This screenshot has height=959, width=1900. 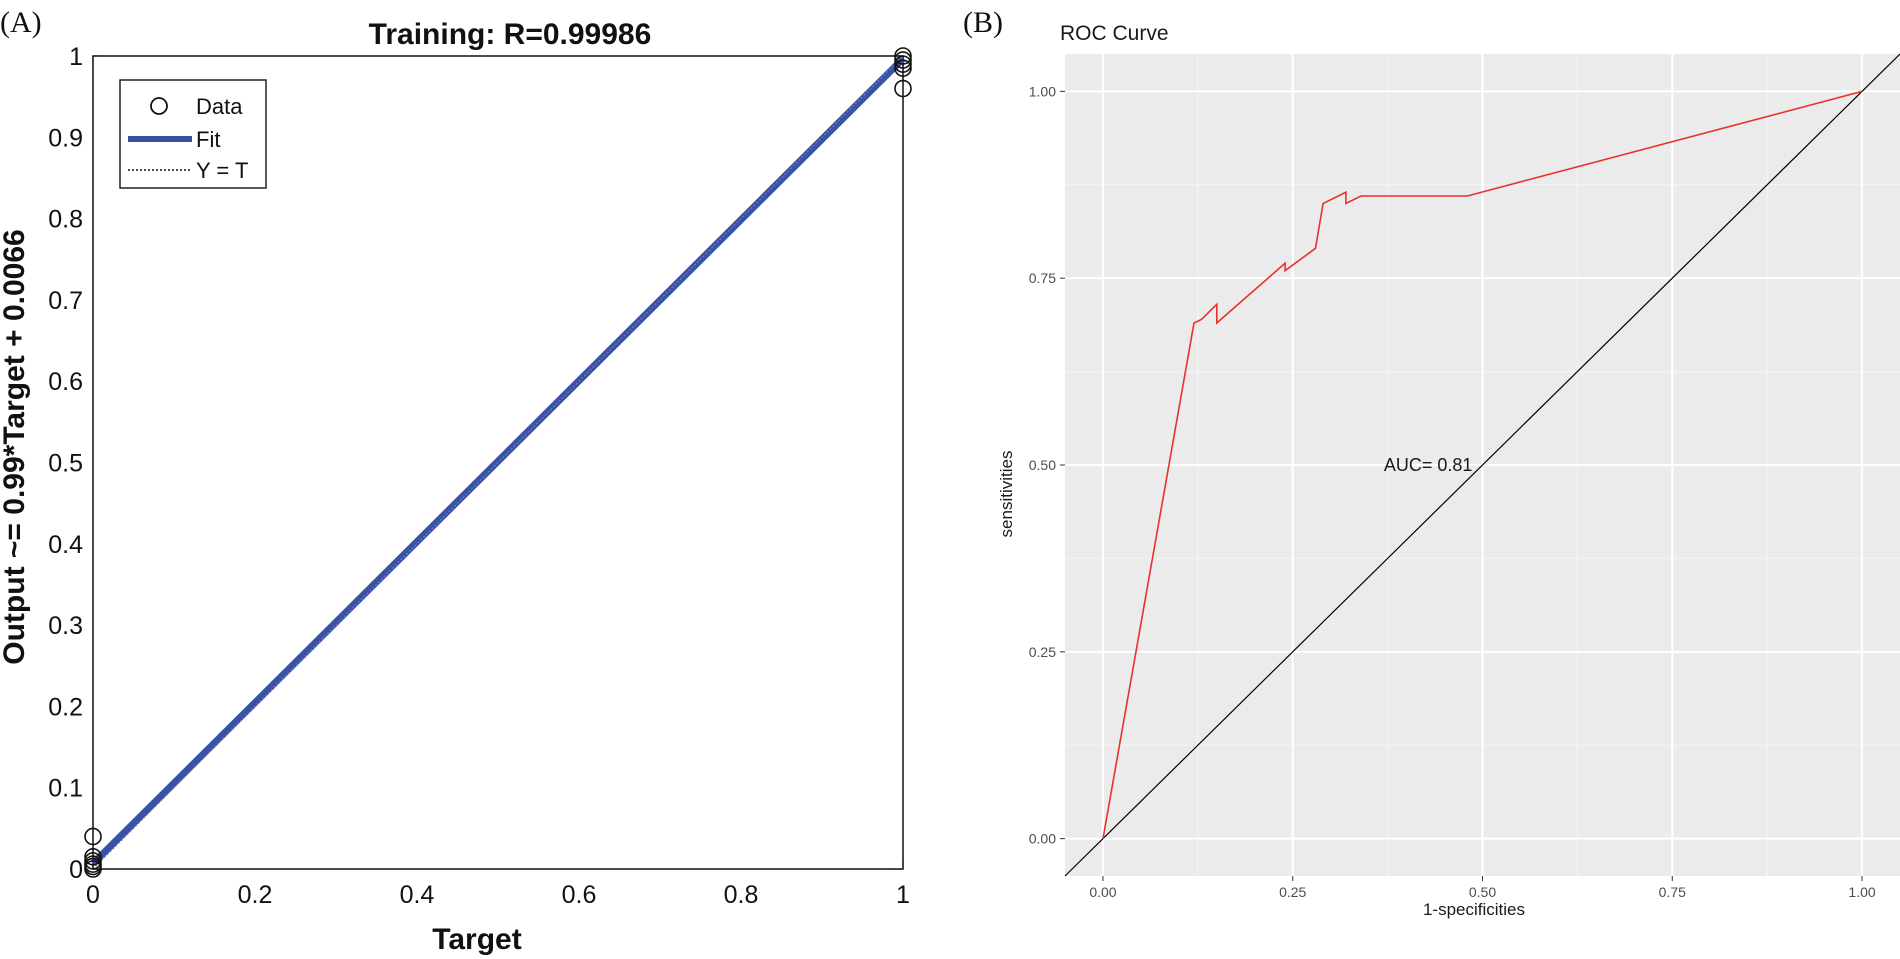 What do you see at coordinates (1482, 892) in the screenshot?
I see `x-tick-label: 0.50` at bounding box center [1482, 892].